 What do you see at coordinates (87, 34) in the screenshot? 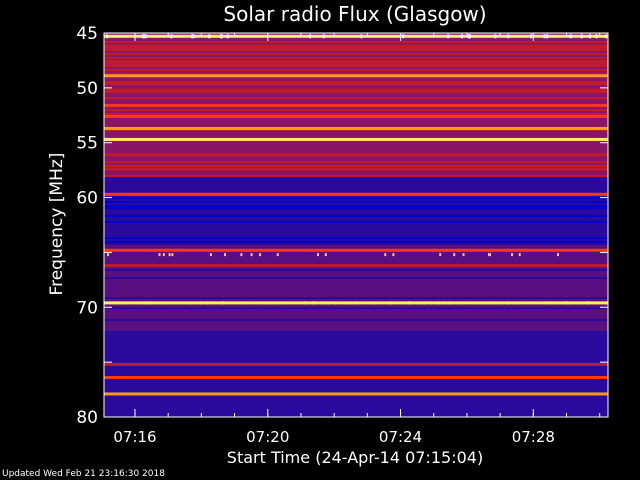
I see `y-tick-label: 45` at bounding box center [87, 34].